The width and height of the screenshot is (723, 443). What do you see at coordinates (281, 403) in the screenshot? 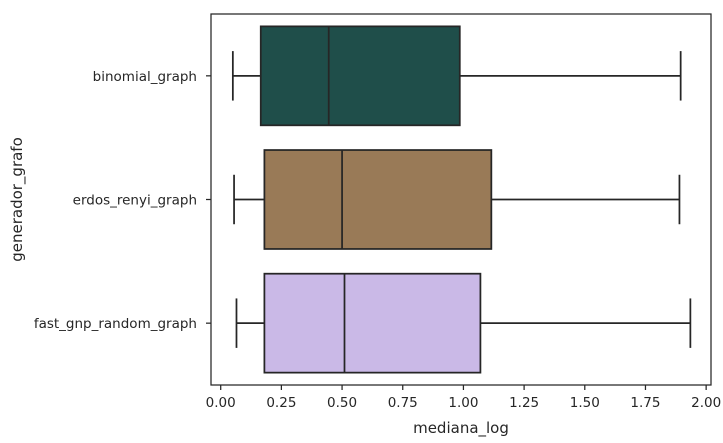
I see `x-tick-label: 0.25` at bounding box center [281, 403].